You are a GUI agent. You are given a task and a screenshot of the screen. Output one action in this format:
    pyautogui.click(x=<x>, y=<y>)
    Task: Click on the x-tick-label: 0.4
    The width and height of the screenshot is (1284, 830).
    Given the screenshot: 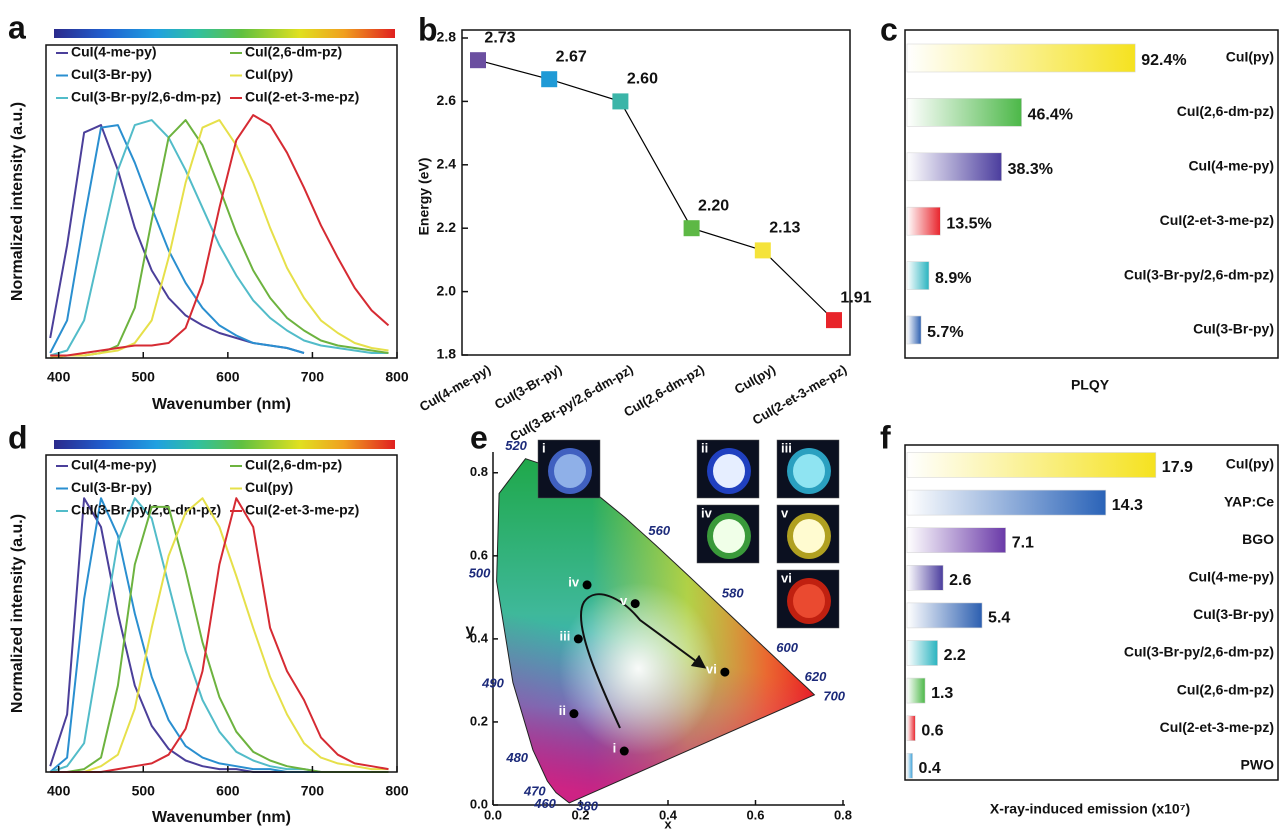 What is the action you would take?
    pyautogui.click(x=668, y=814)
    